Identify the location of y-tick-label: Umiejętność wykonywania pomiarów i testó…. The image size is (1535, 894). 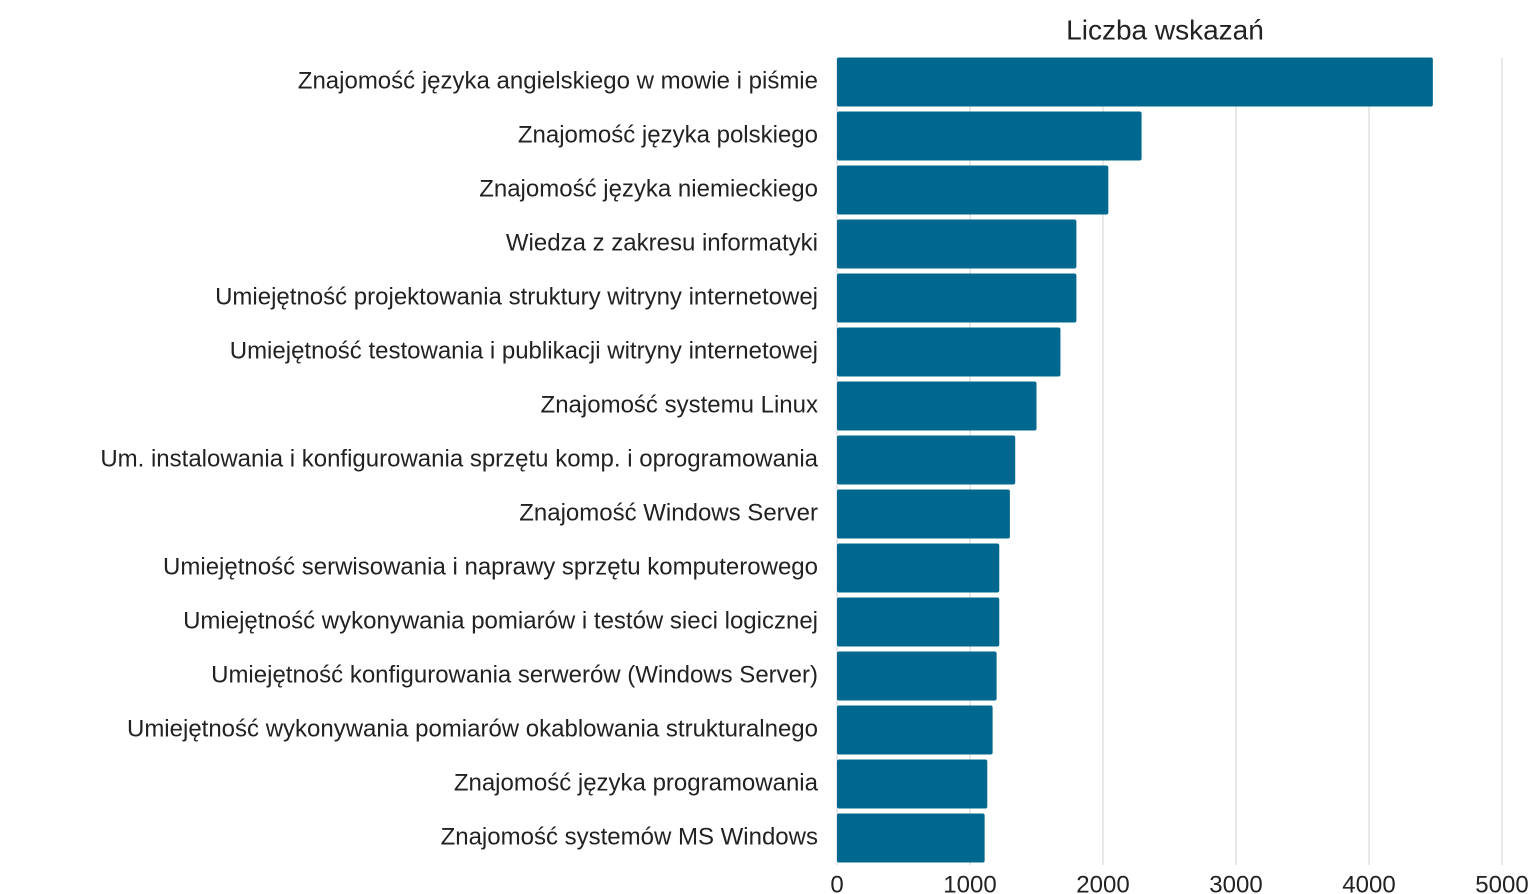
(500, 620).